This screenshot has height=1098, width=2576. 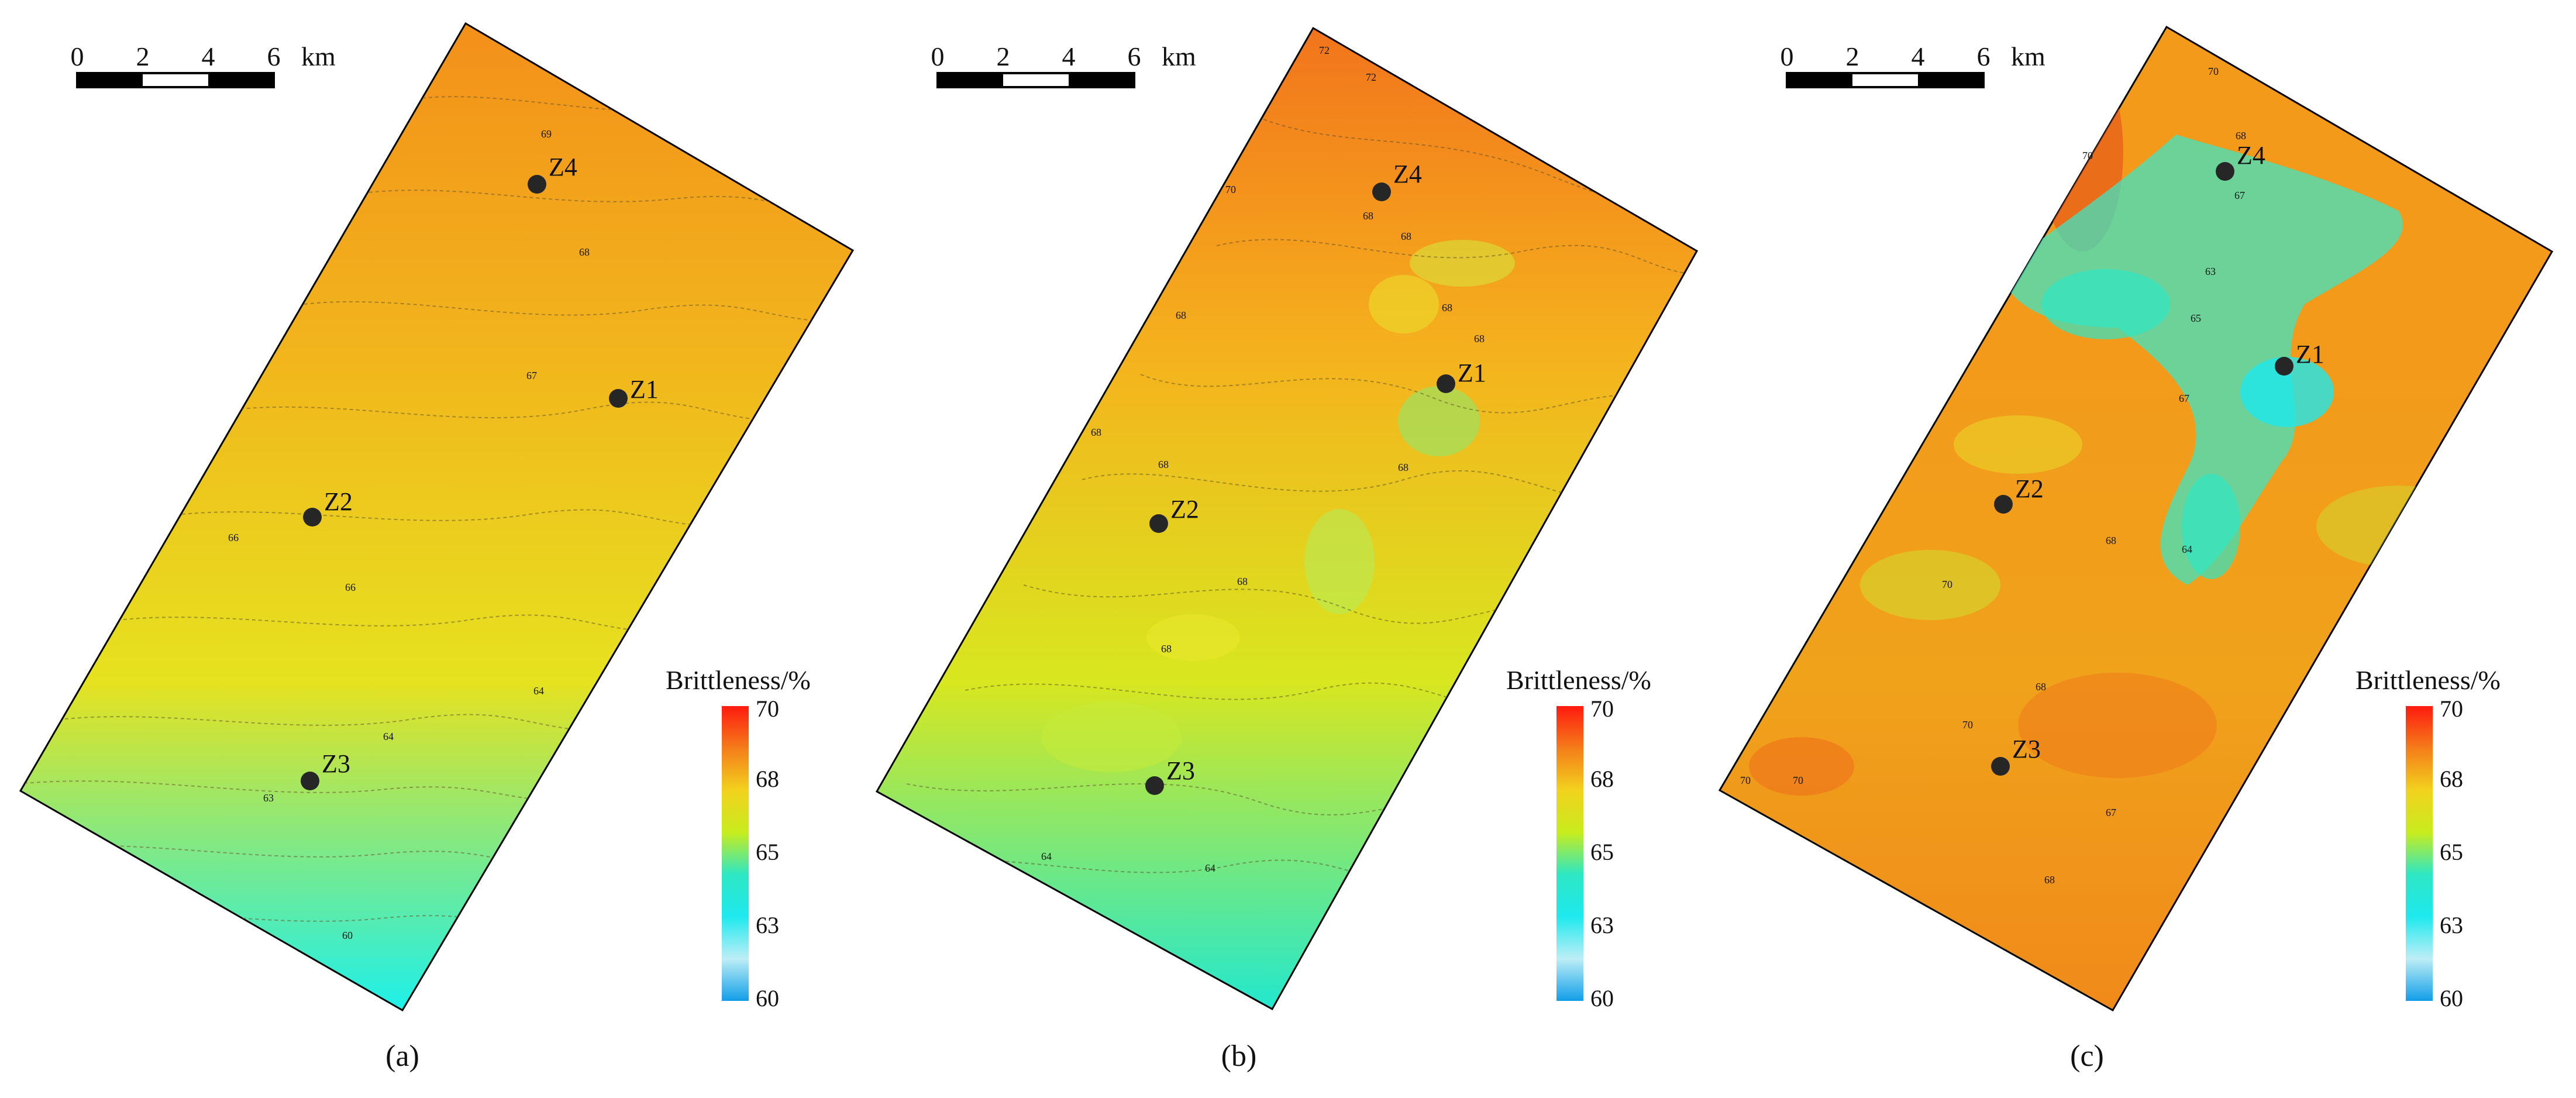 I want to click on contour-label: 63, so click(x=2210, y=271).